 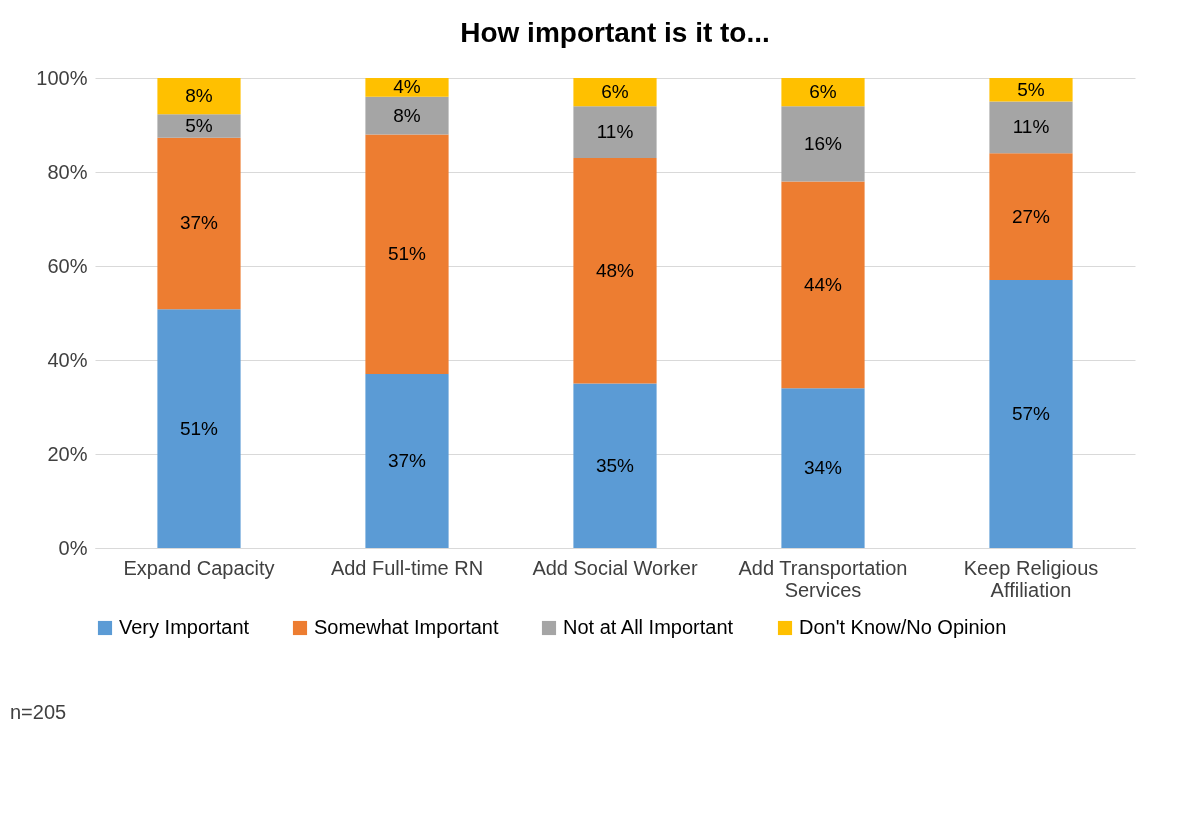 What do you see at coordinates (406, 627) in the screenshot?
I see `legend-label: Somewhat Important` at bounding box center [406, 627].